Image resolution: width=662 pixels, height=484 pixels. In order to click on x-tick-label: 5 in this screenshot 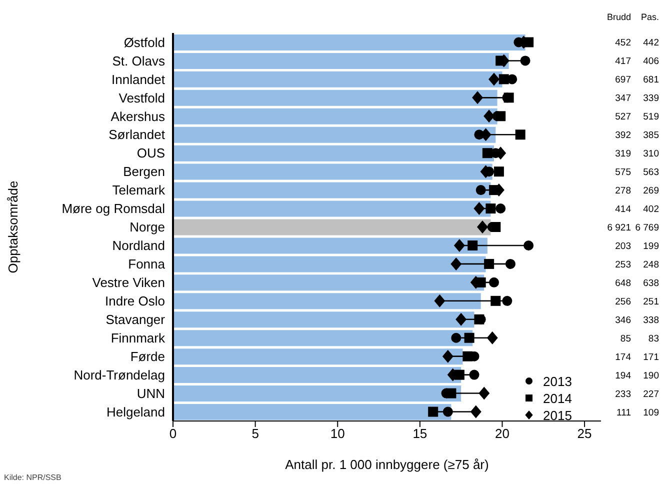, I will do `click(255, 434)`.